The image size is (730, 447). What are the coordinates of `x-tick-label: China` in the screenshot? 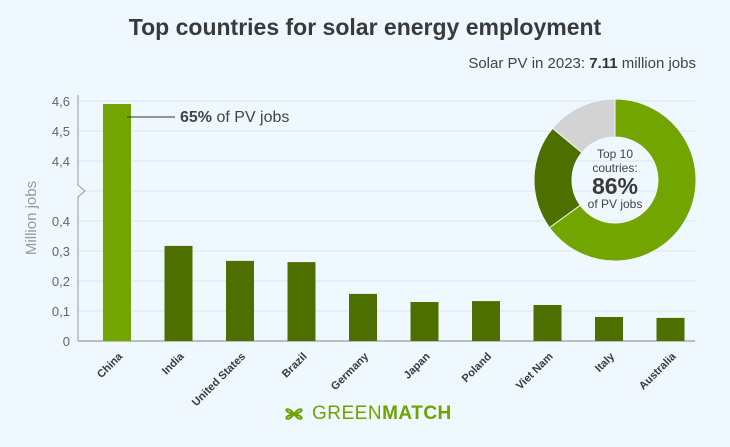 It's located at (110, 365).